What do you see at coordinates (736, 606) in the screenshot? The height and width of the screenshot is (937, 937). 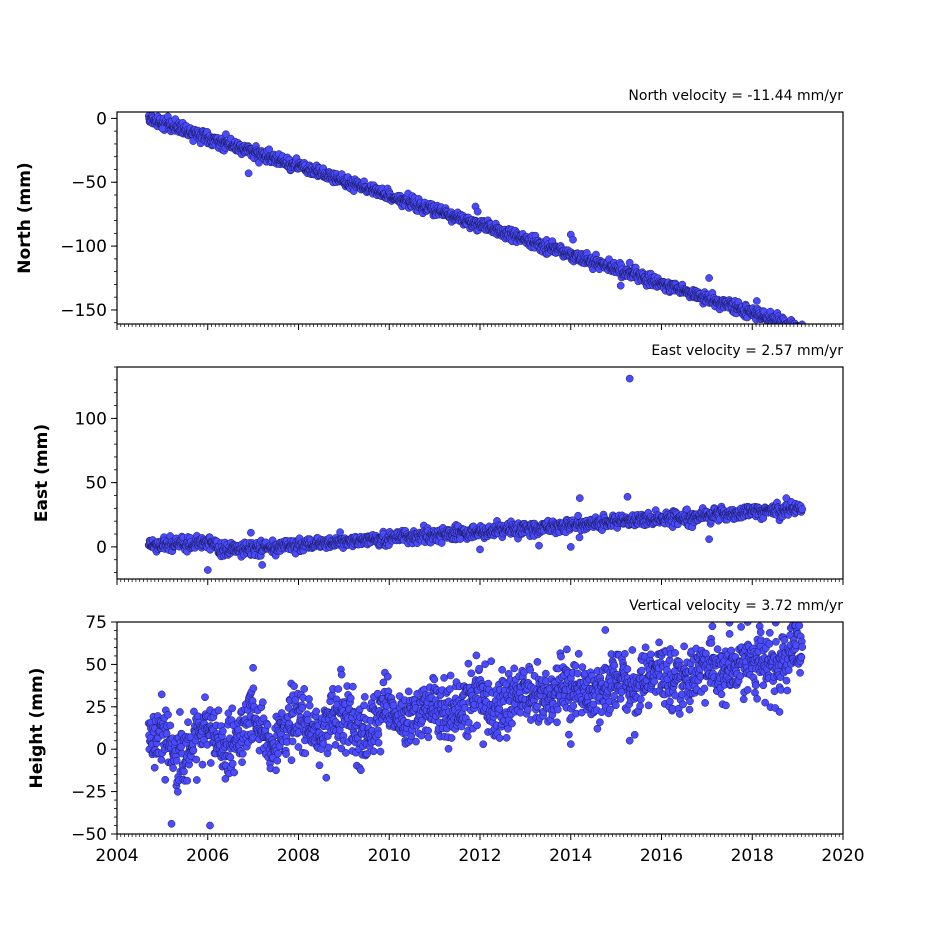 I see `vertical-velocity-title: Vertical velocity = 3.72 mm/yr` at bounding box center [736, 606].